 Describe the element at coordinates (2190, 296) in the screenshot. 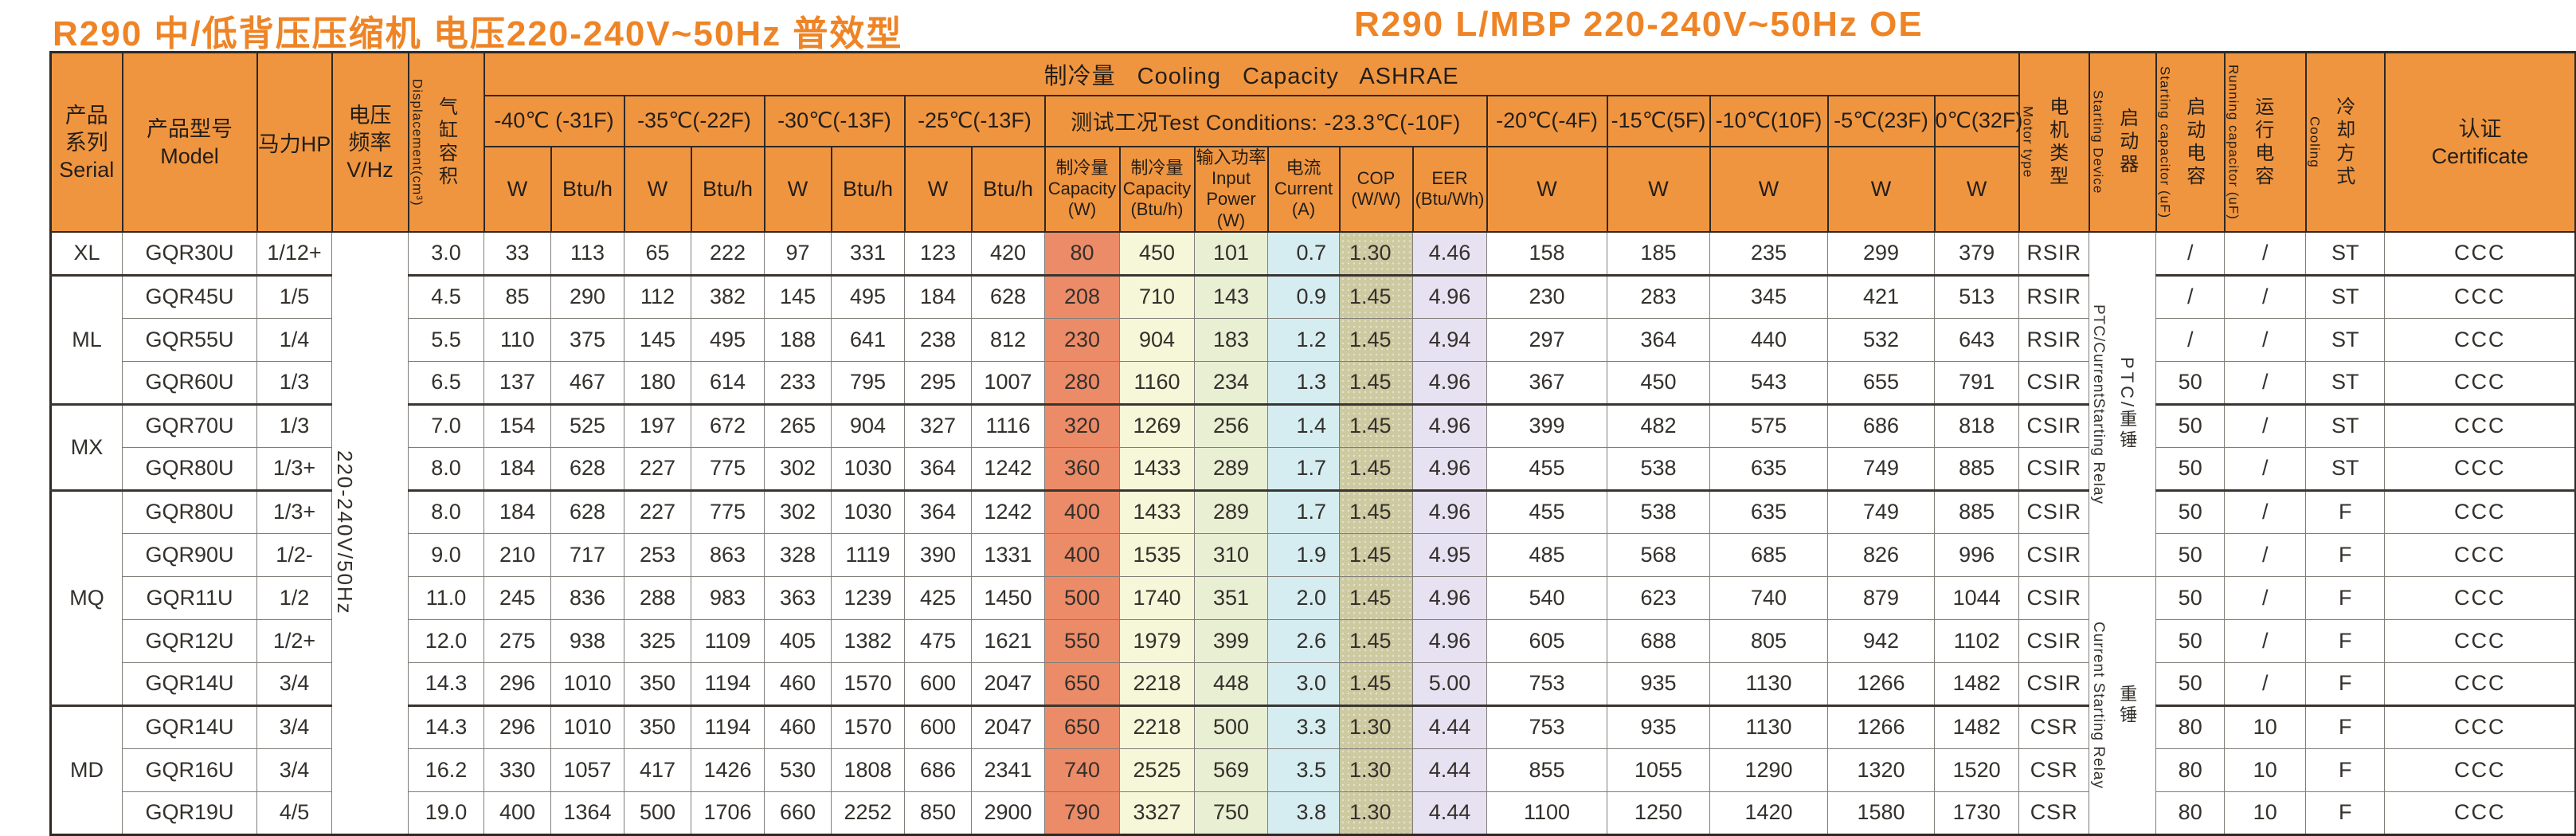

I see `starting-cap-cell: /` at that location.